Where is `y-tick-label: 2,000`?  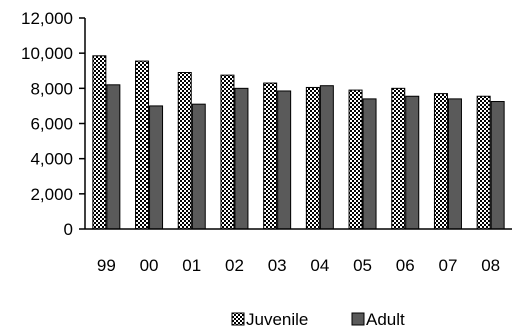 y-tick-label: 2,000 is located at coordinates (51, 194).